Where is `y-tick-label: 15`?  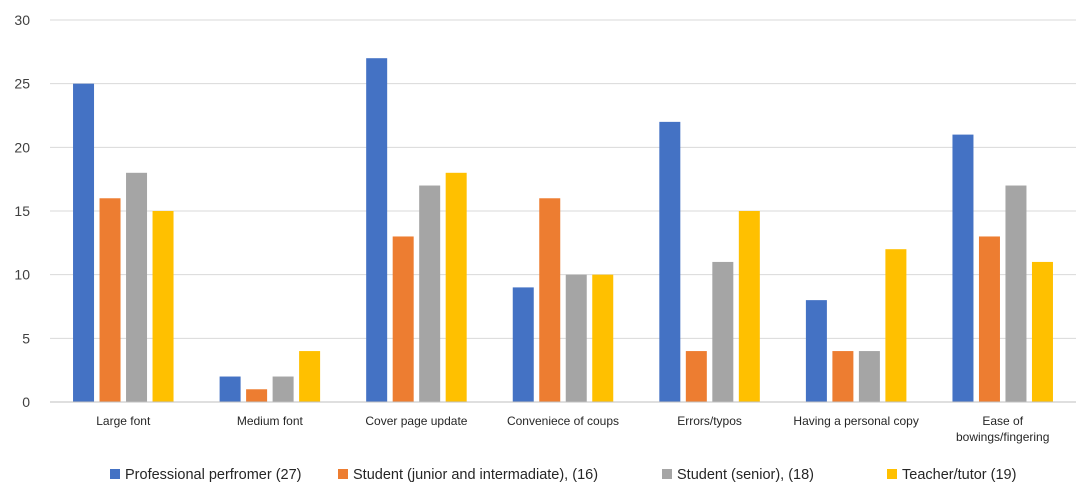 y-tick-label: 15 is located at coordinates (22, 211).